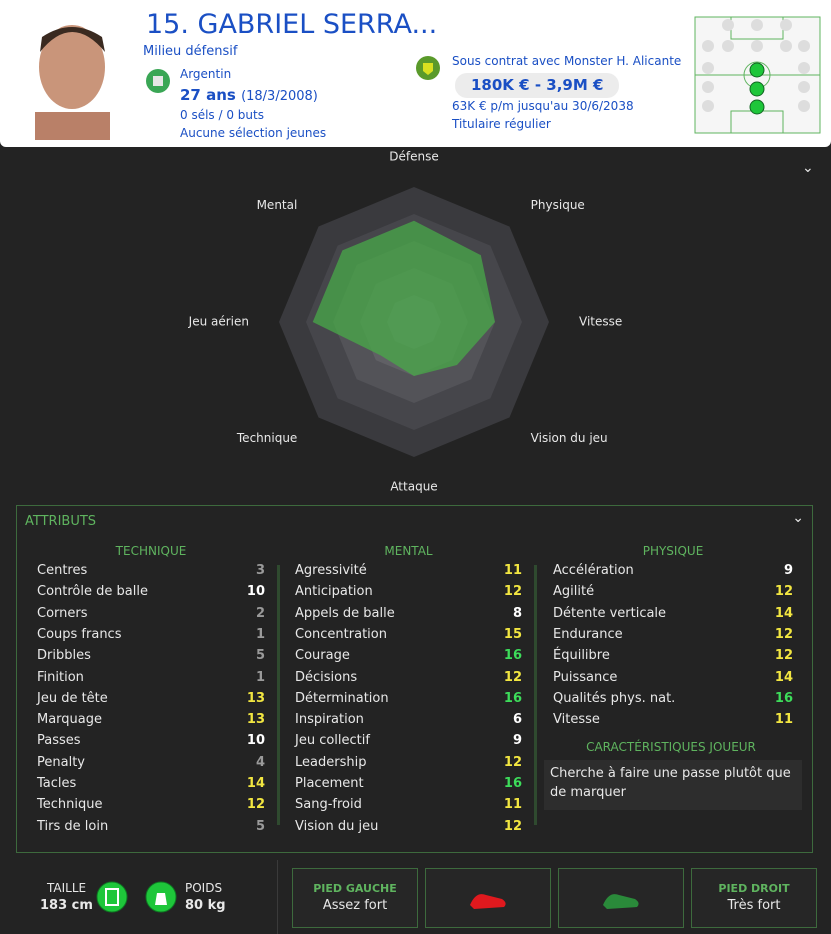  I want to click on radar-label: Vitesse, so click(600, 322).